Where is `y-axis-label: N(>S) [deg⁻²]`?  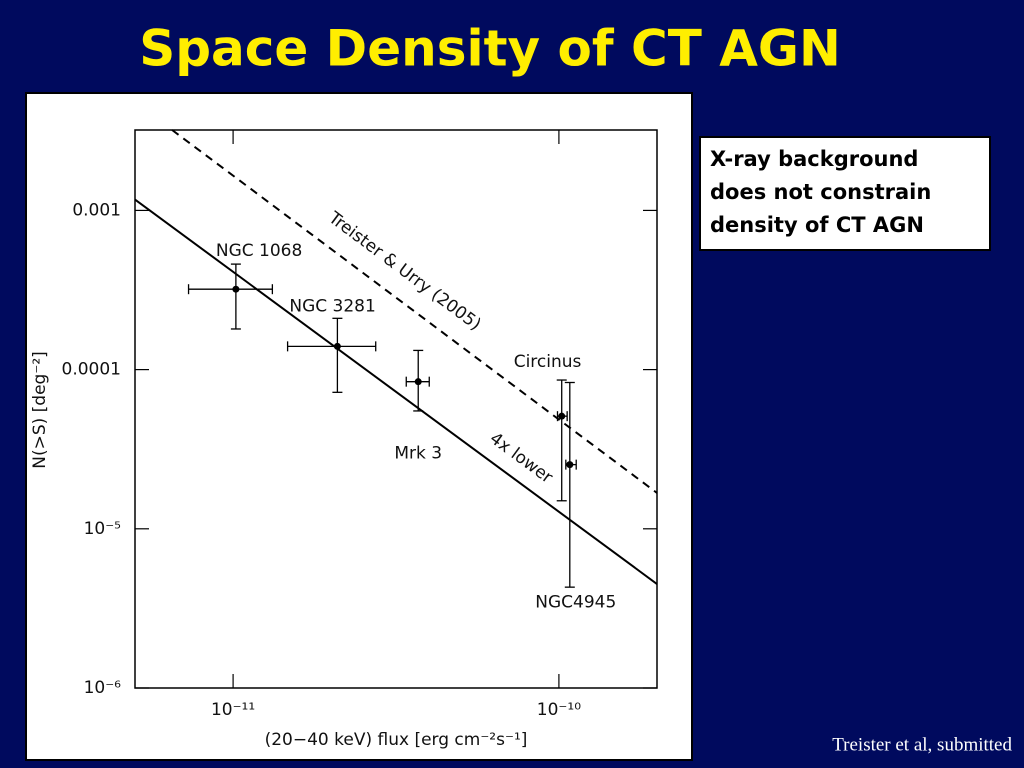 y-axis-label: N(>S) [deg⁻²] is located at coordinates (40, 410).